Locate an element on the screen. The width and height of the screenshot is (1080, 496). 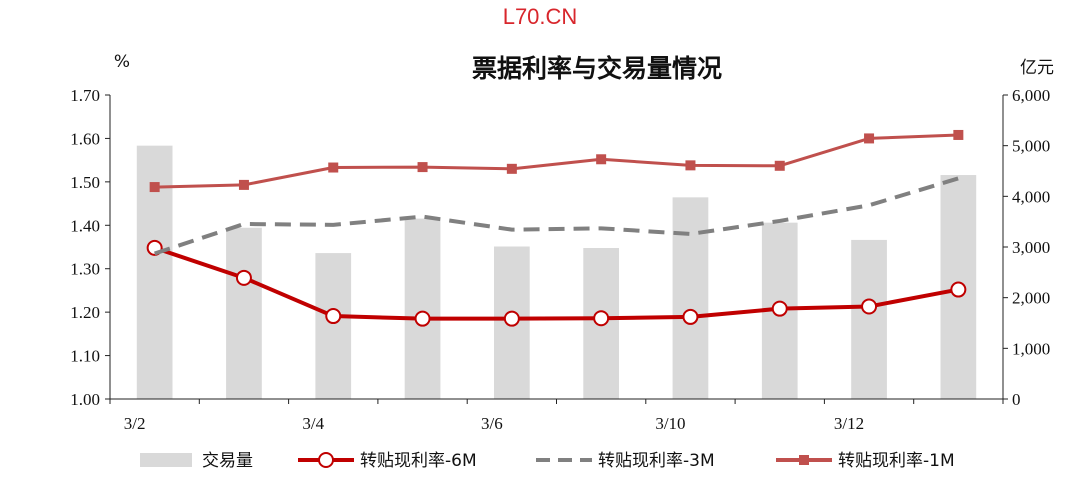
point-1m-3/12 is located at coordinates (869, 138).